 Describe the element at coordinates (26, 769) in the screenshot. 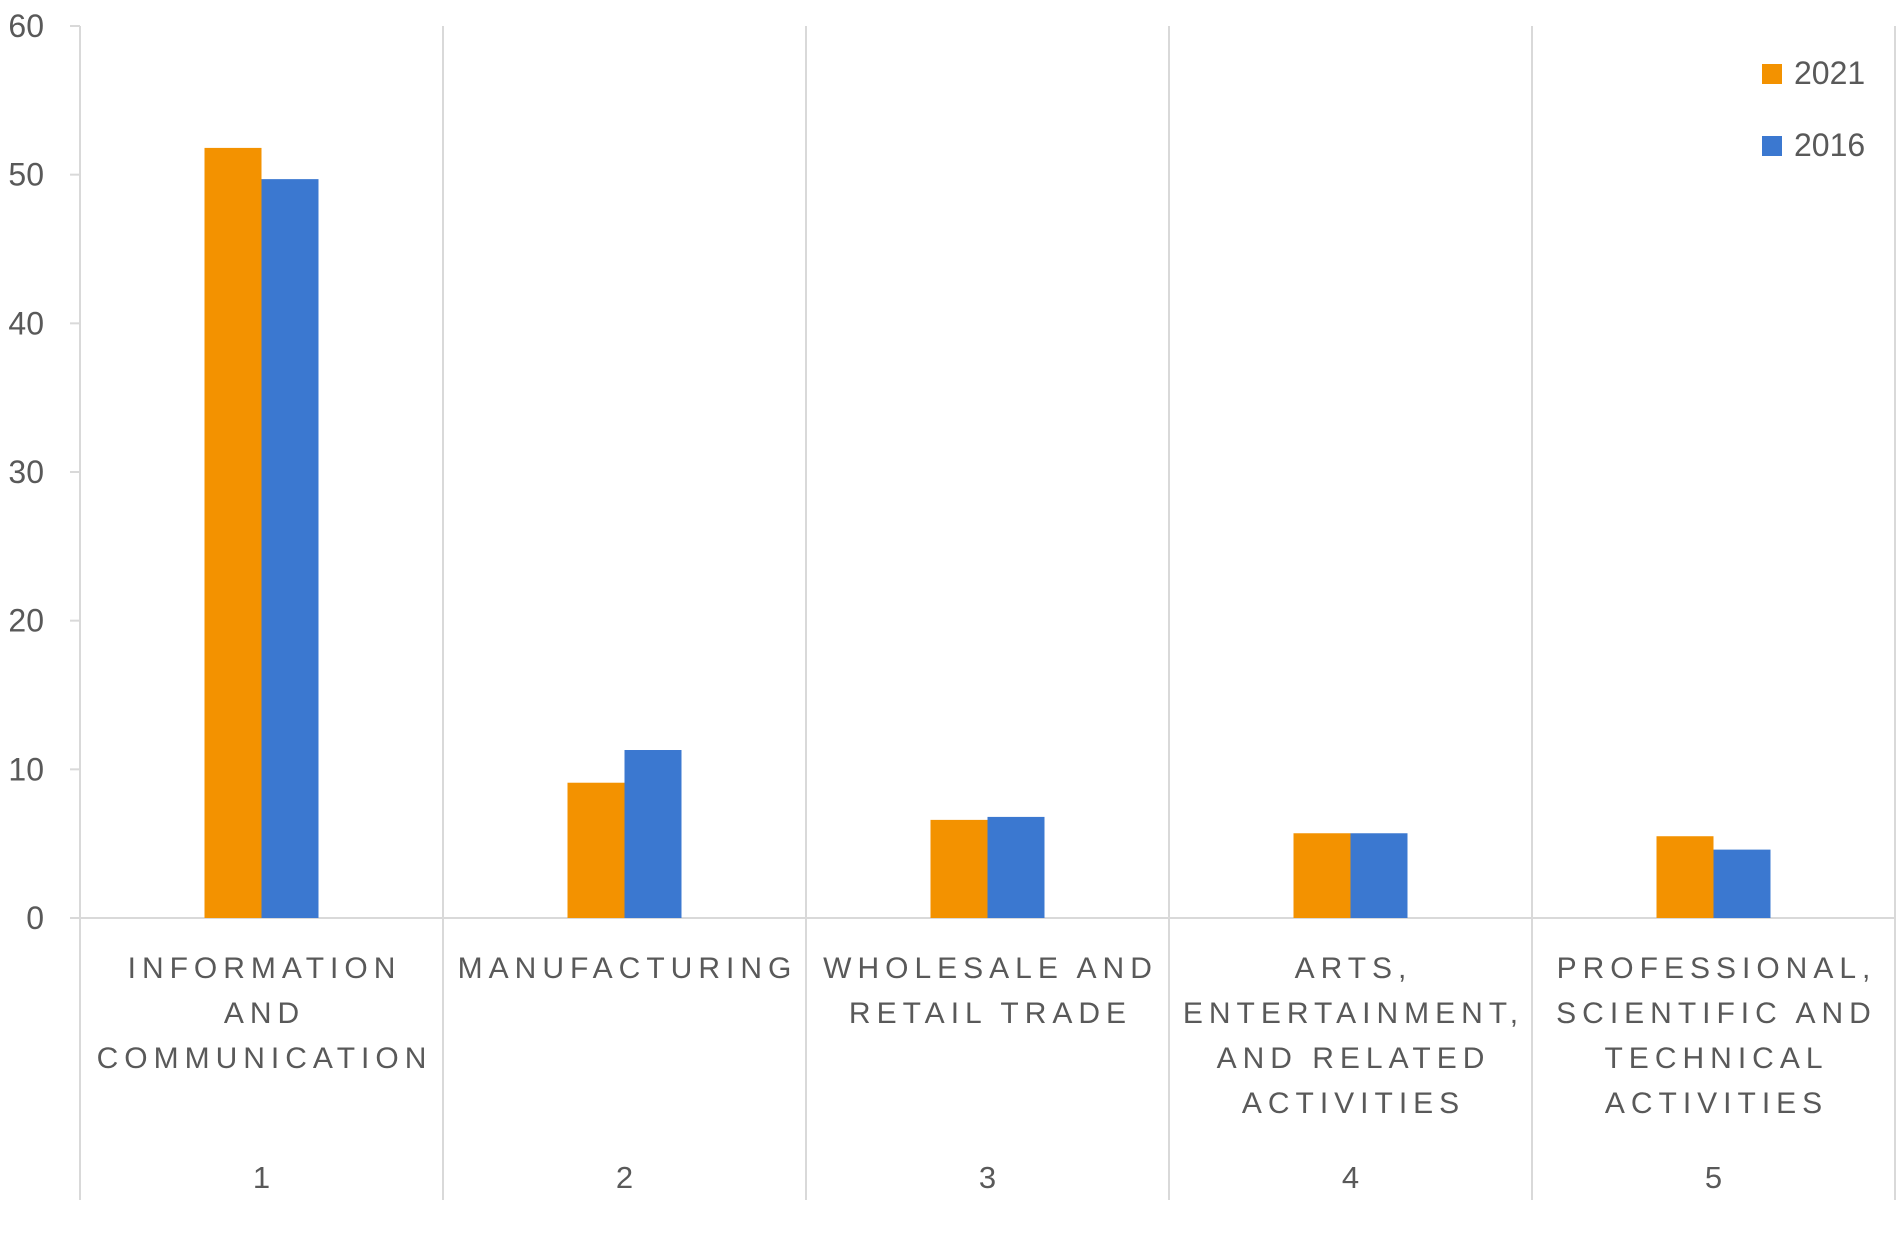

I see `y-tick-label: 10` at that location.